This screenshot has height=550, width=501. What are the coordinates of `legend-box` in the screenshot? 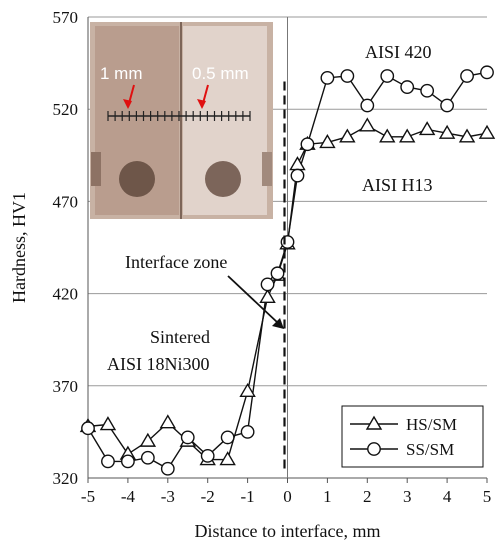 It's located at (412, 436).